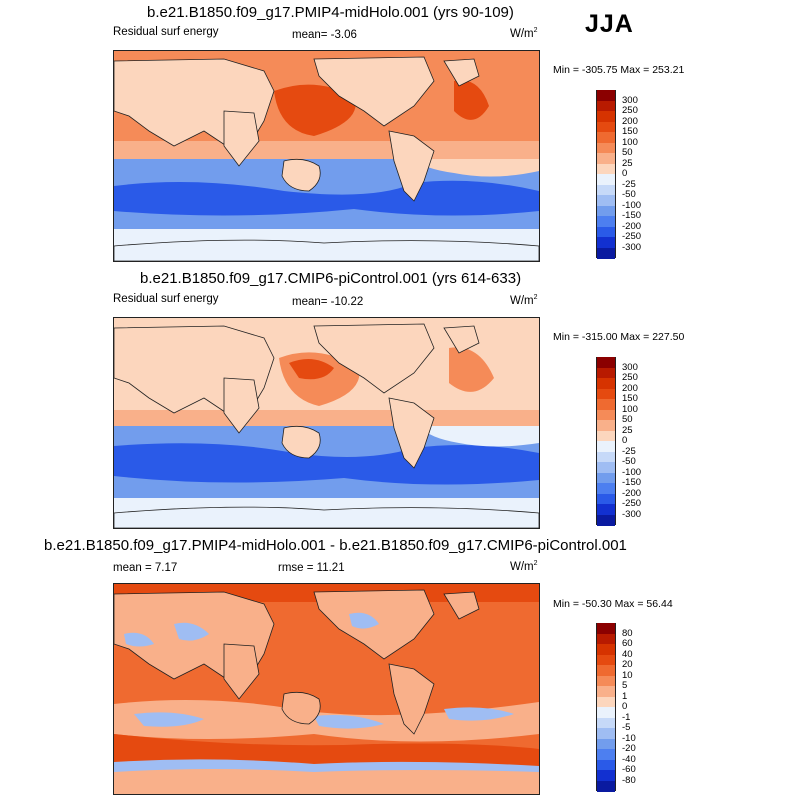 The height and width of the screenshot is (800, 800). What do you see at coordinates (630, 409) in the screenshot?
I see `panel-2-colorbar-tick-label: 100` at bounding box center [630, 409].